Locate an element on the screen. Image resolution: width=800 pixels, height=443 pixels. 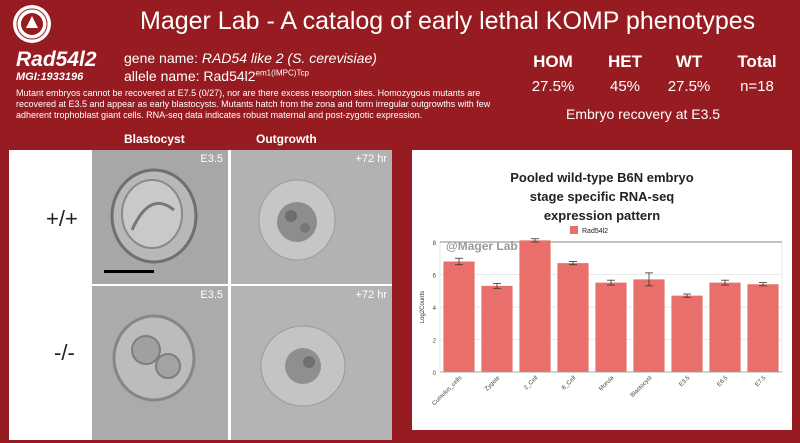
genotype-label: HET is located at coordinates (625, 61).